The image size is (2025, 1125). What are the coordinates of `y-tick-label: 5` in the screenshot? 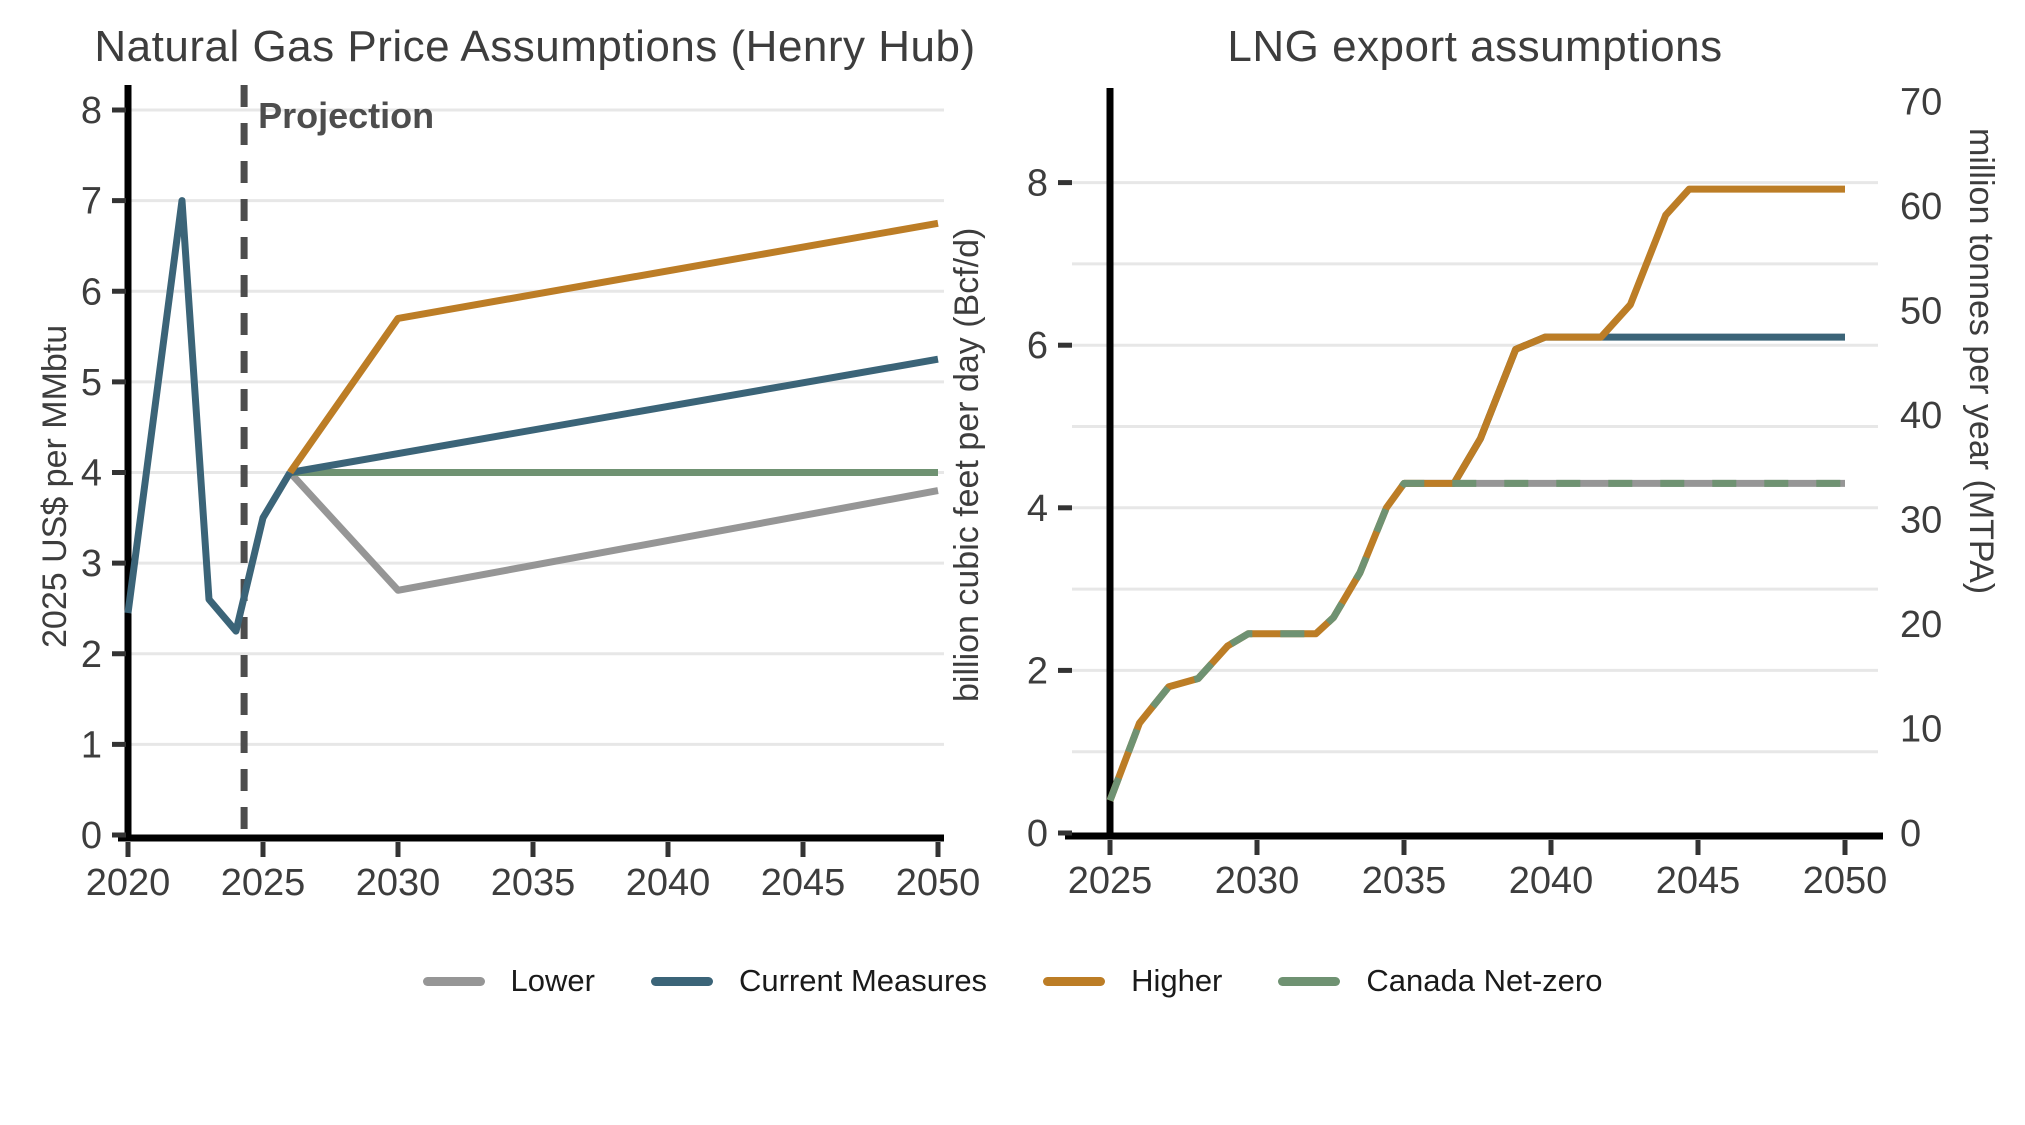 It's located at (91, 383).